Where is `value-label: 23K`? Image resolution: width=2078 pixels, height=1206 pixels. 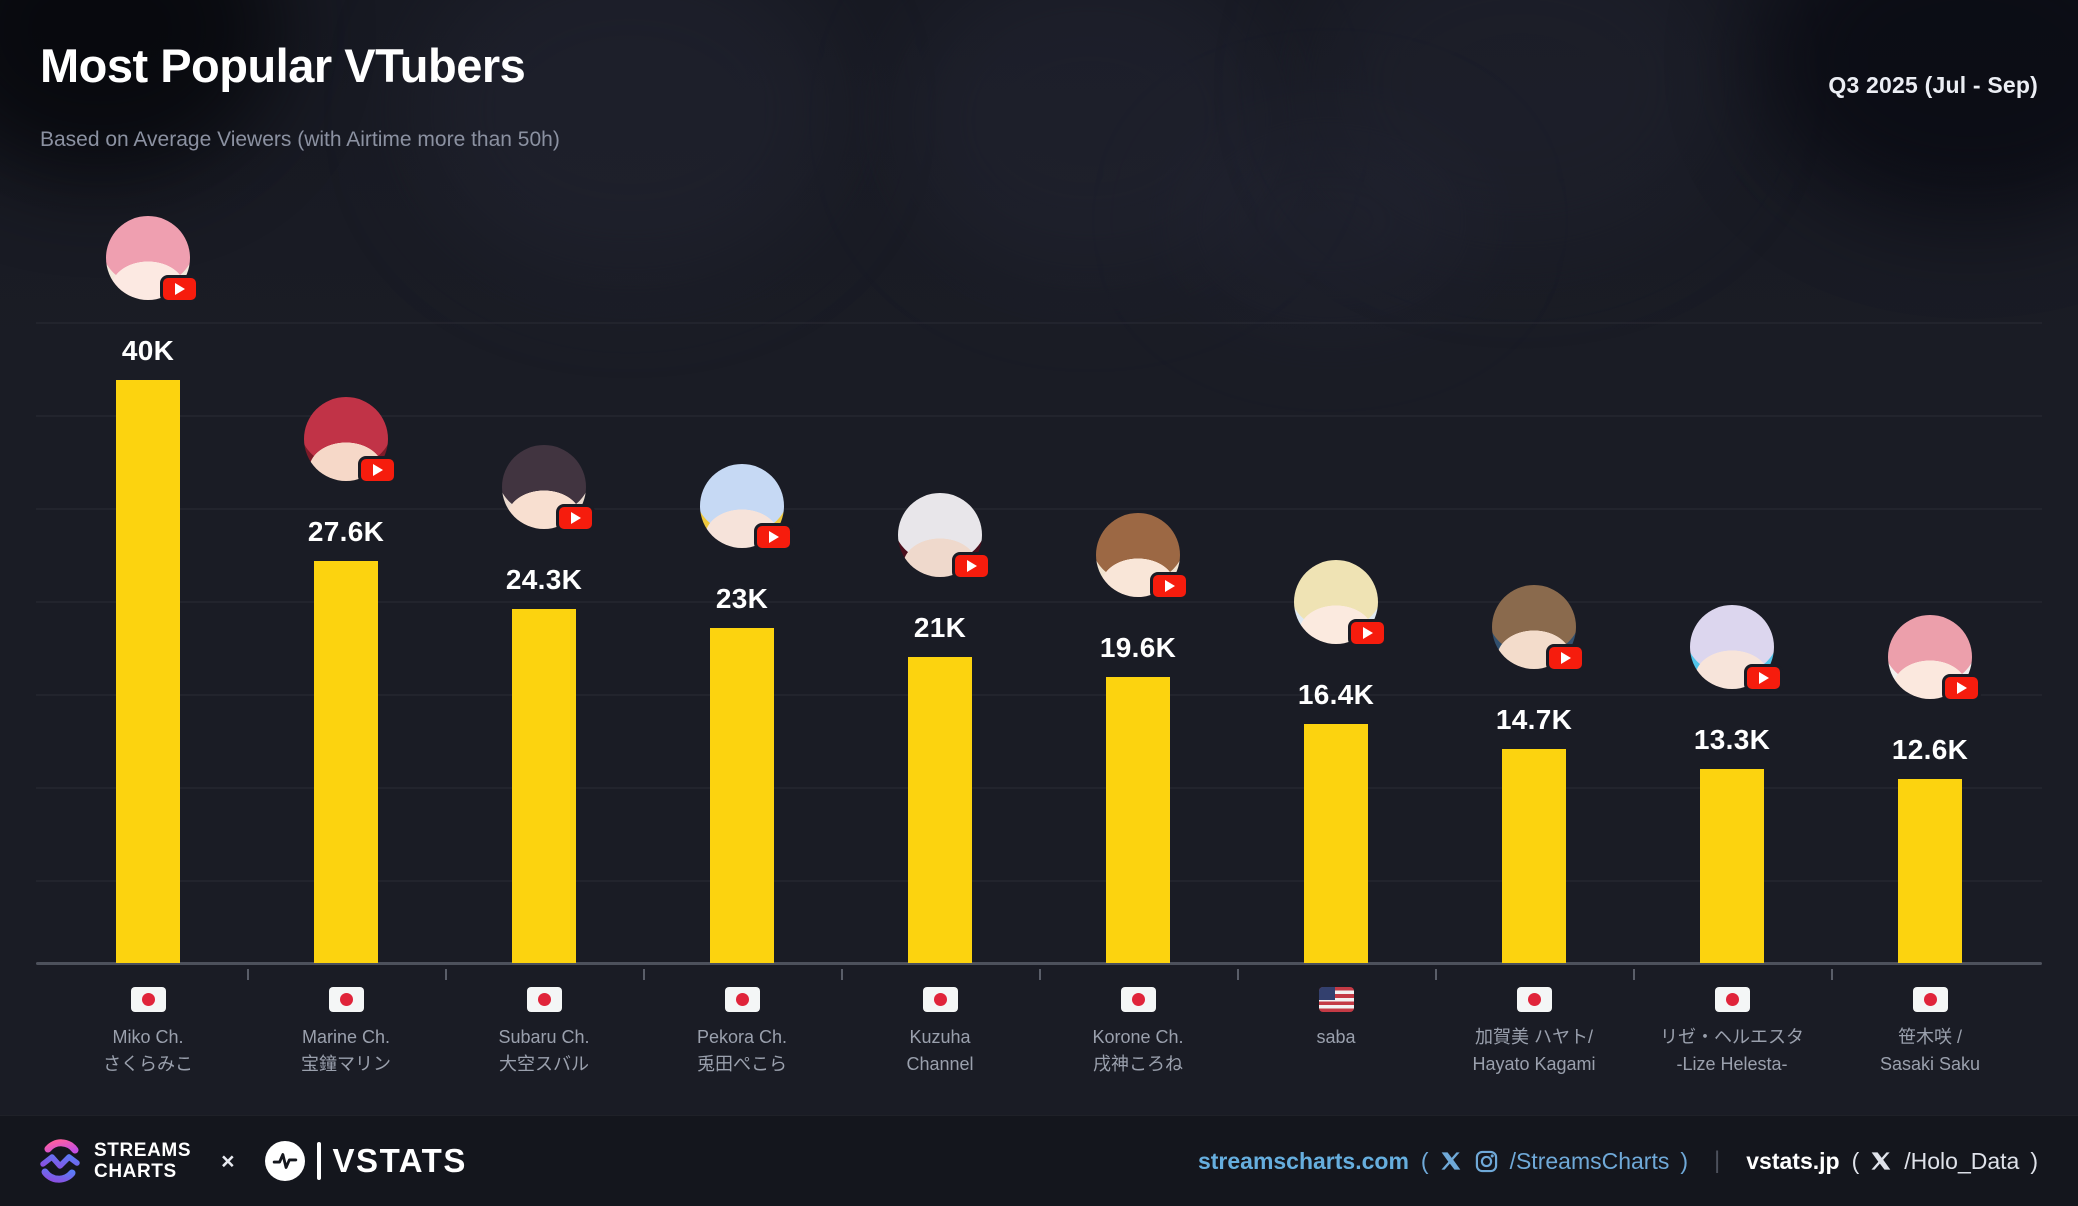 value-label: 23K is located at coordinates (742, 598).